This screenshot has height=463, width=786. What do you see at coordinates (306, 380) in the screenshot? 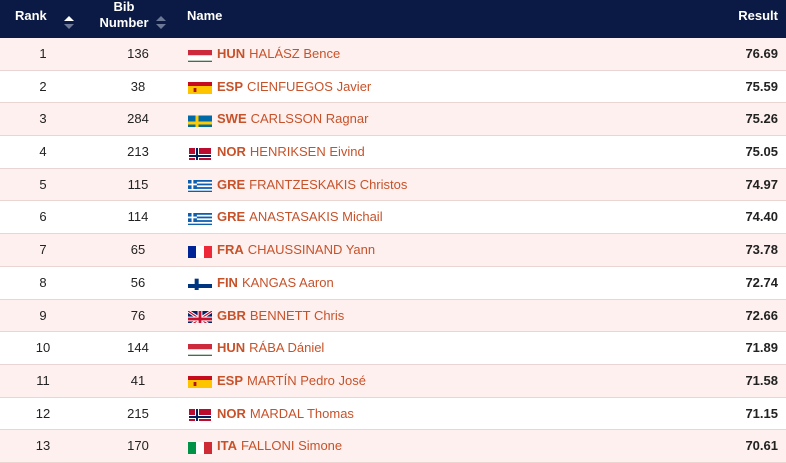
I see `athlete-name-link: MARTÍN Pedro José` at bounding box center [306, 380].